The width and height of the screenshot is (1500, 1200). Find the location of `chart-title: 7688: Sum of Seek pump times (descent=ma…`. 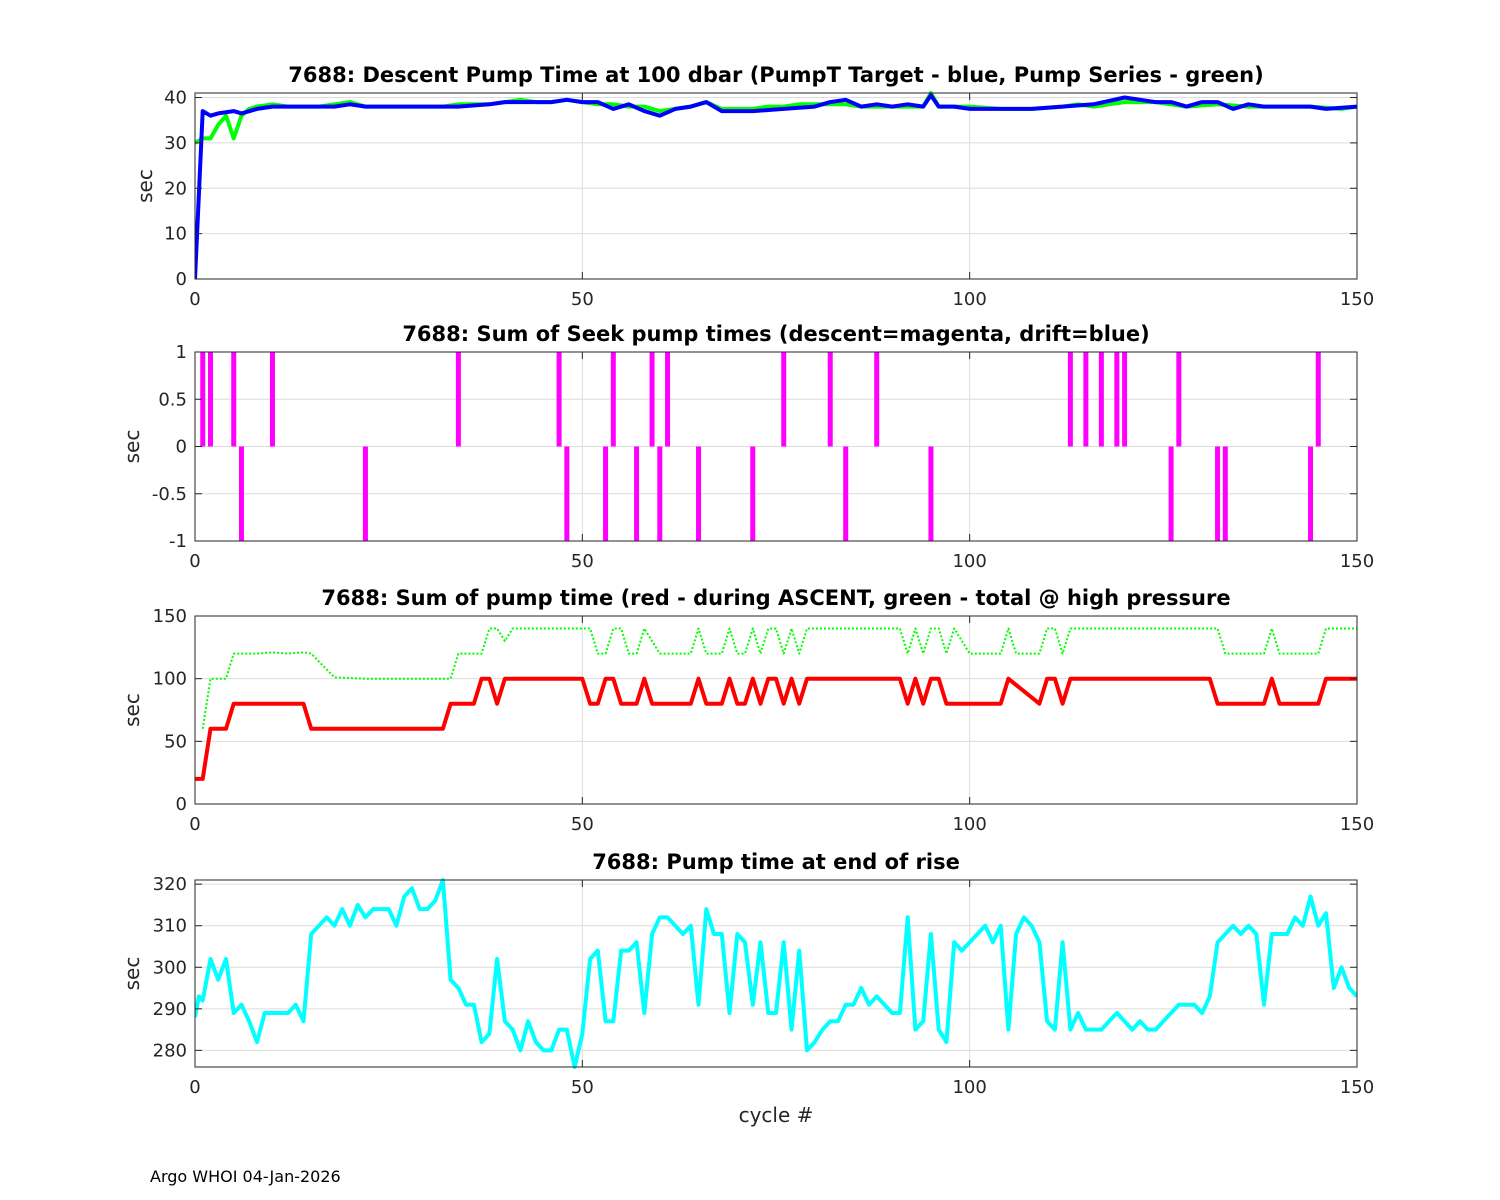

chart-title: 7688: Sum of Seek pump times (descent=ma… is located at coordinates (775, 334).